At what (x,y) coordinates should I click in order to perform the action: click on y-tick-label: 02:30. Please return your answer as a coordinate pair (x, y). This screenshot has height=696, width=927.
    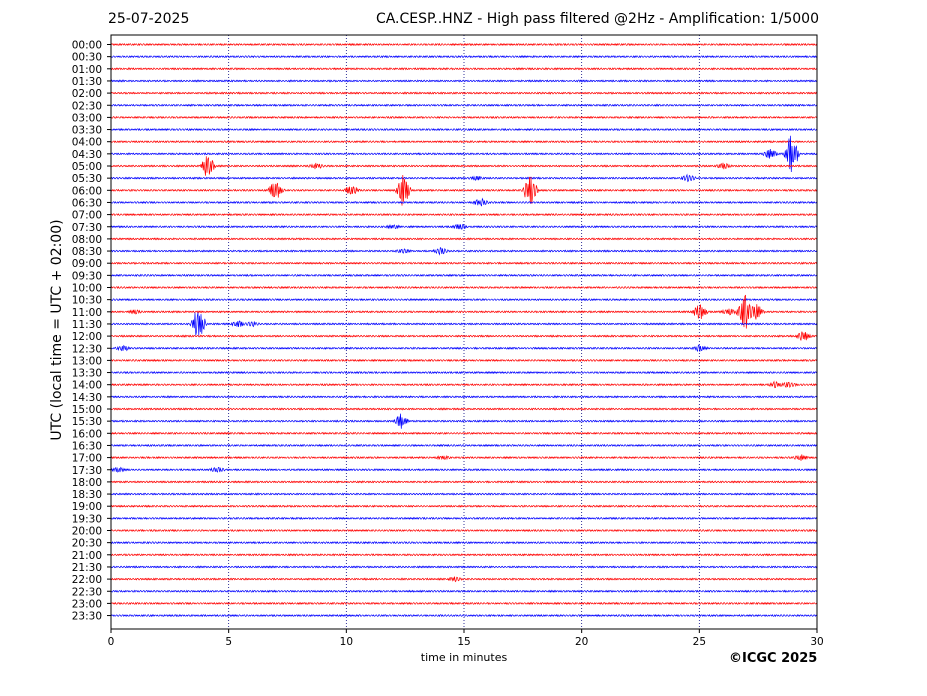
    Looking at the image, I should click on (87, 106).